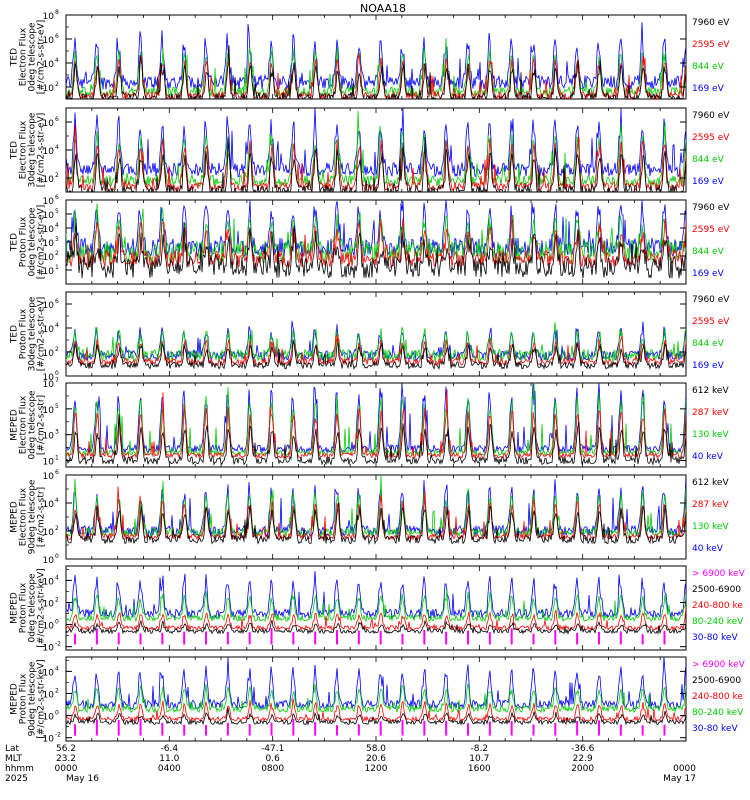  Describe the element at coordinates (42, 150) in the screenshot. I see `ylabel-line-2-3: [#/cm2-s-str-eV]` at that location.